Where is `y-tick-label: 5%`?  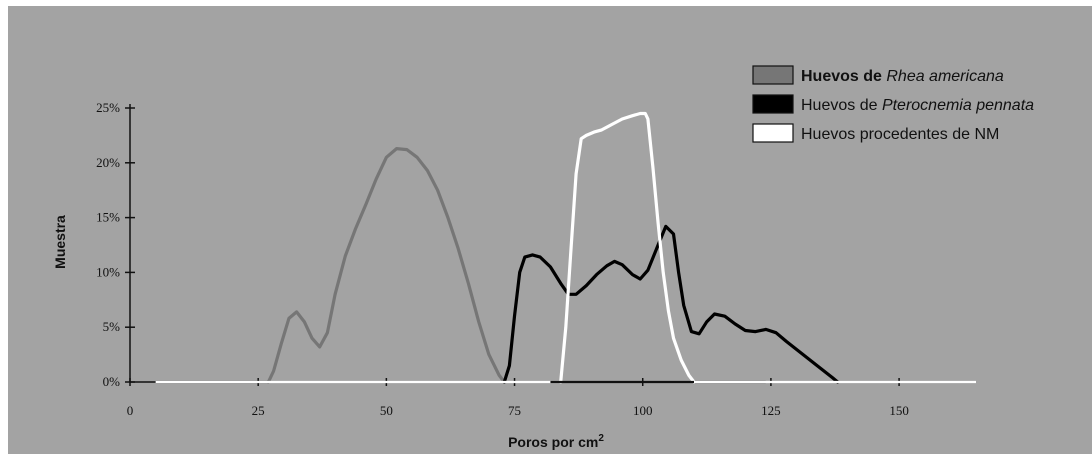 y-tick-label: 5% is located at coordinates (112, 326).